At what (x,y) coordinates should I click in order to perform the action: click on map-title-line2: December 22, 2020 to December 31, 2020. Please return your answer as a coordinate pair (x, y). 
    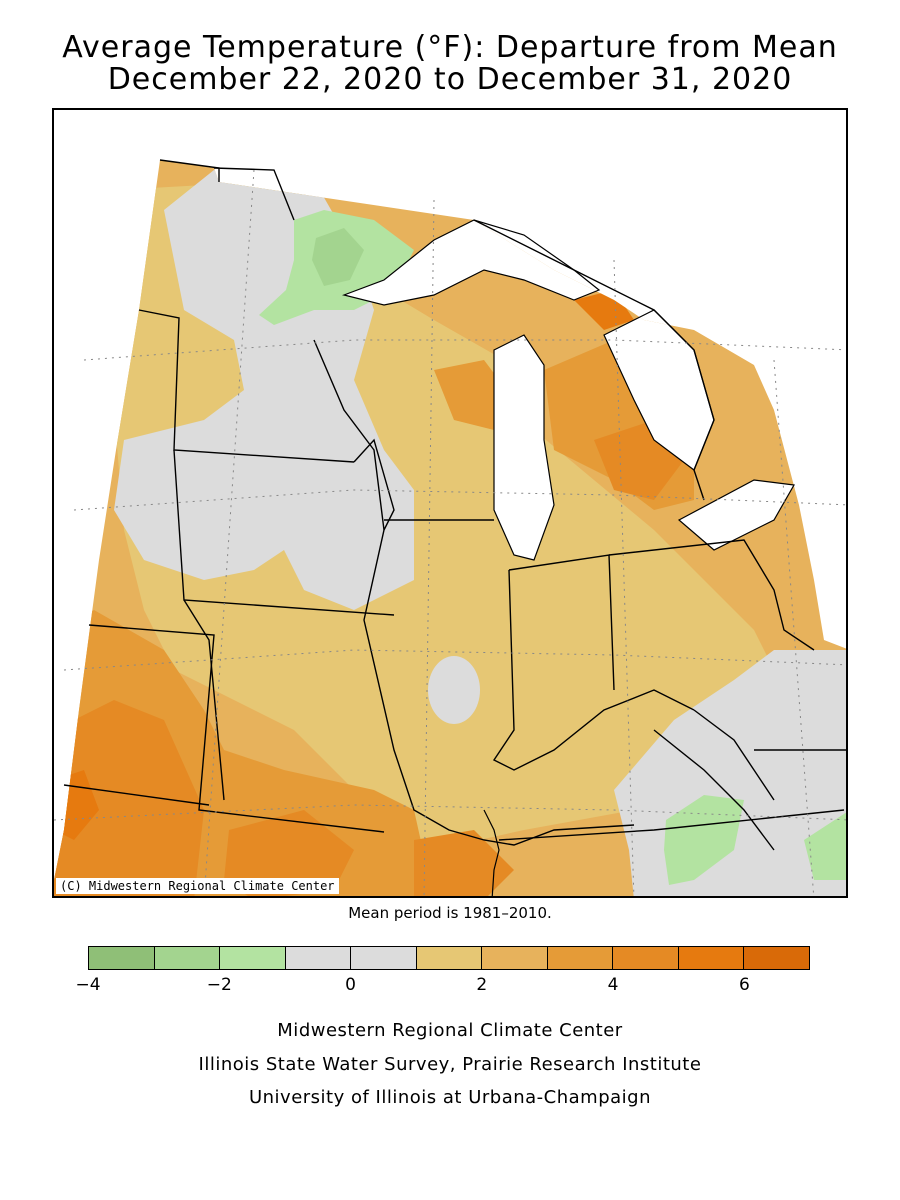
    Looking at the image, I should click on (450, 79).